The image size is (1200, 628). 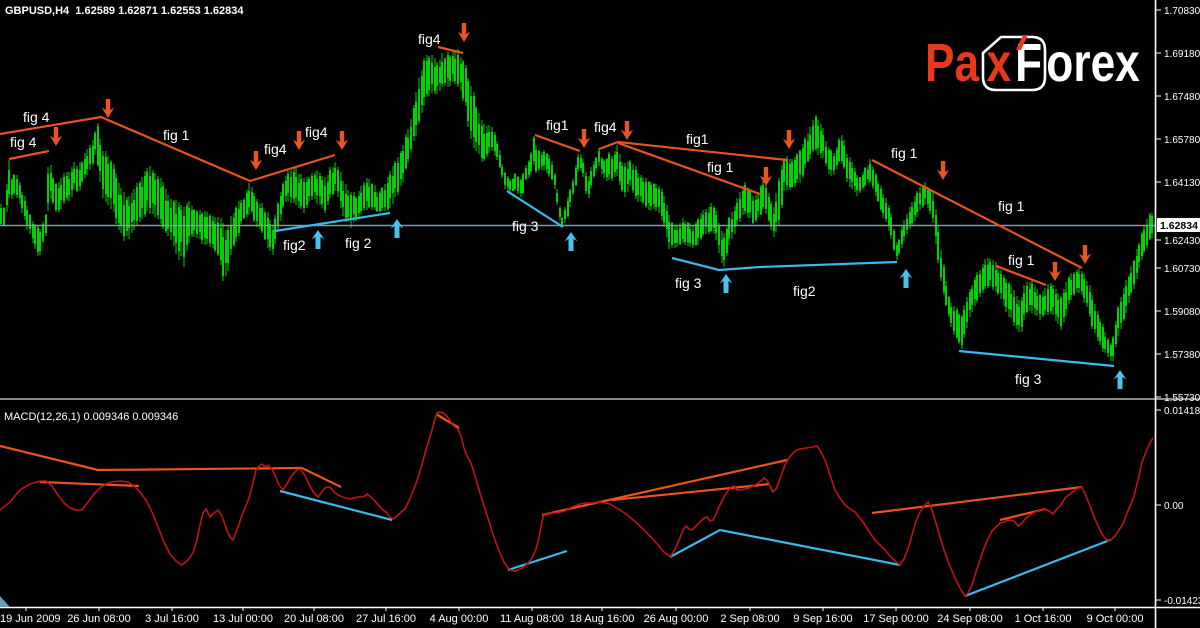 What do you see at coordinates (1182, 355) in the screenshot?
I see `svg-text: 1.57380` at bounding box center [1182, 355].